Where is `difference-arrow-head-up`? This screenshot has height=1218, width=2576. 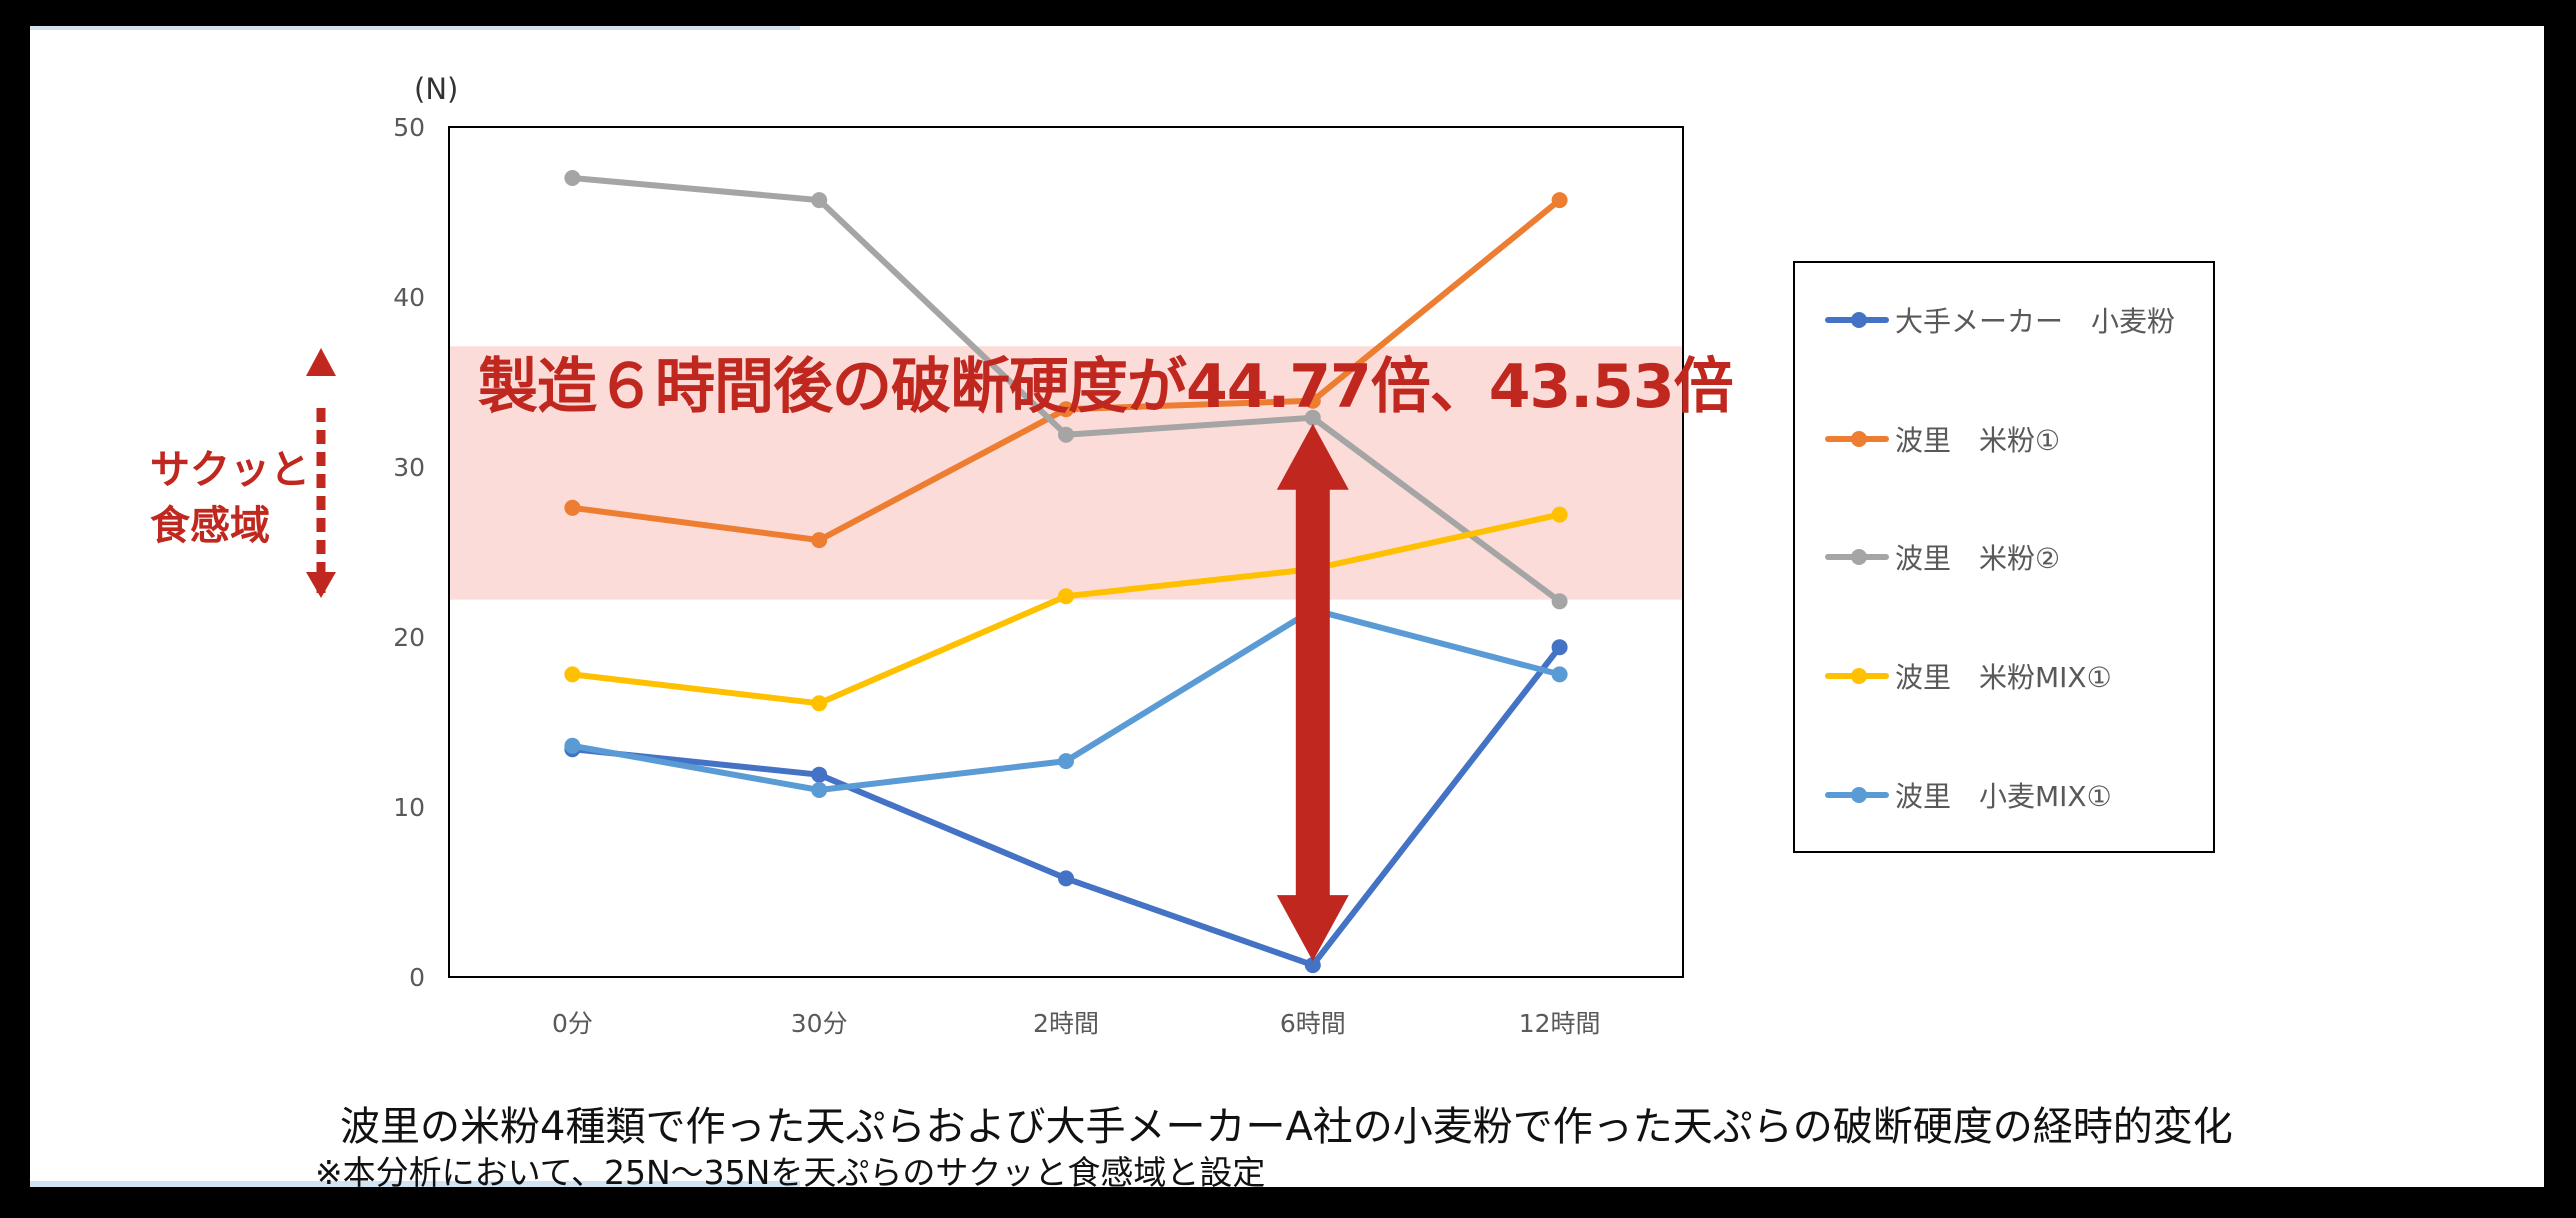 difference-arrow-head-up is located at coordinates (1312, 456).